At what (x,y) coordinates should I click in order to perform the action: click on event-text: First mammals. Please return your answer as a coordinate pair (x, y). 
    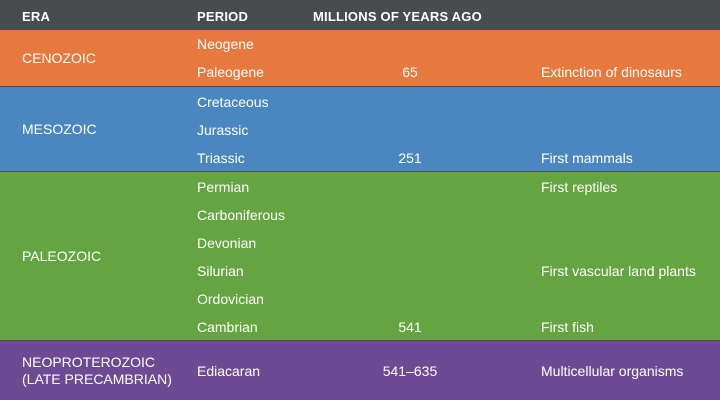
    Looking at the image, I should click on (587, 158).